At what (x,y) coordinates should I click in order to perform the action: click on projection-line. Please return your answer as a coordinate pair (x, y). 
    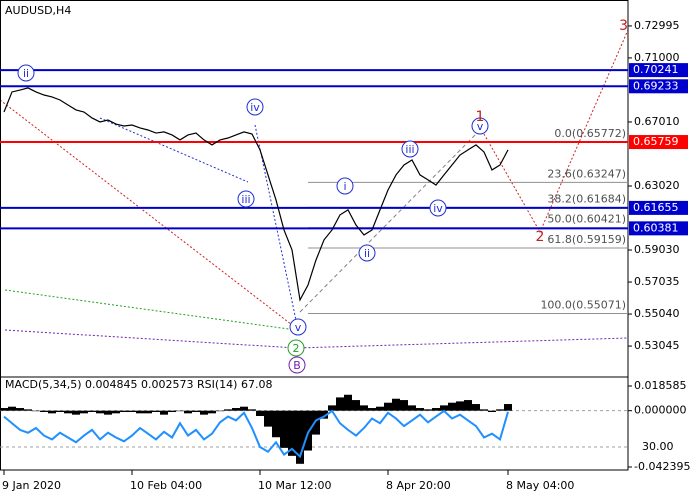
    Looking at the image, I should click on (553, 131).